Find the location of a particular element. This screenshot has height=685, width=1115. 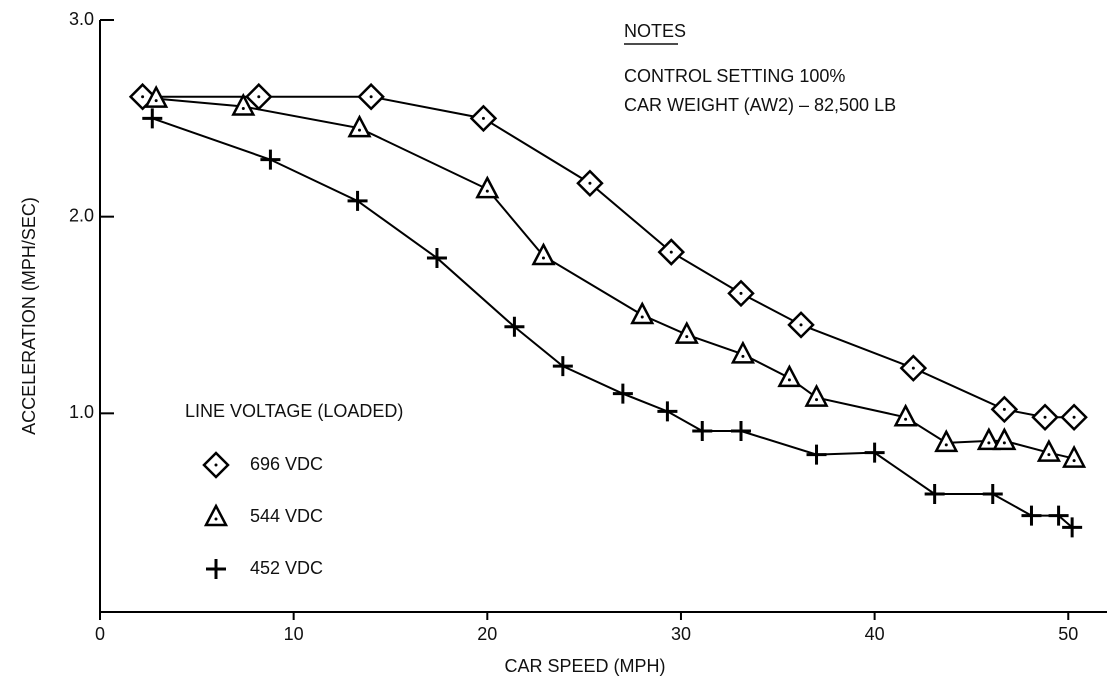

legend-label: 544 VDC is located at coordinates (286, 516).